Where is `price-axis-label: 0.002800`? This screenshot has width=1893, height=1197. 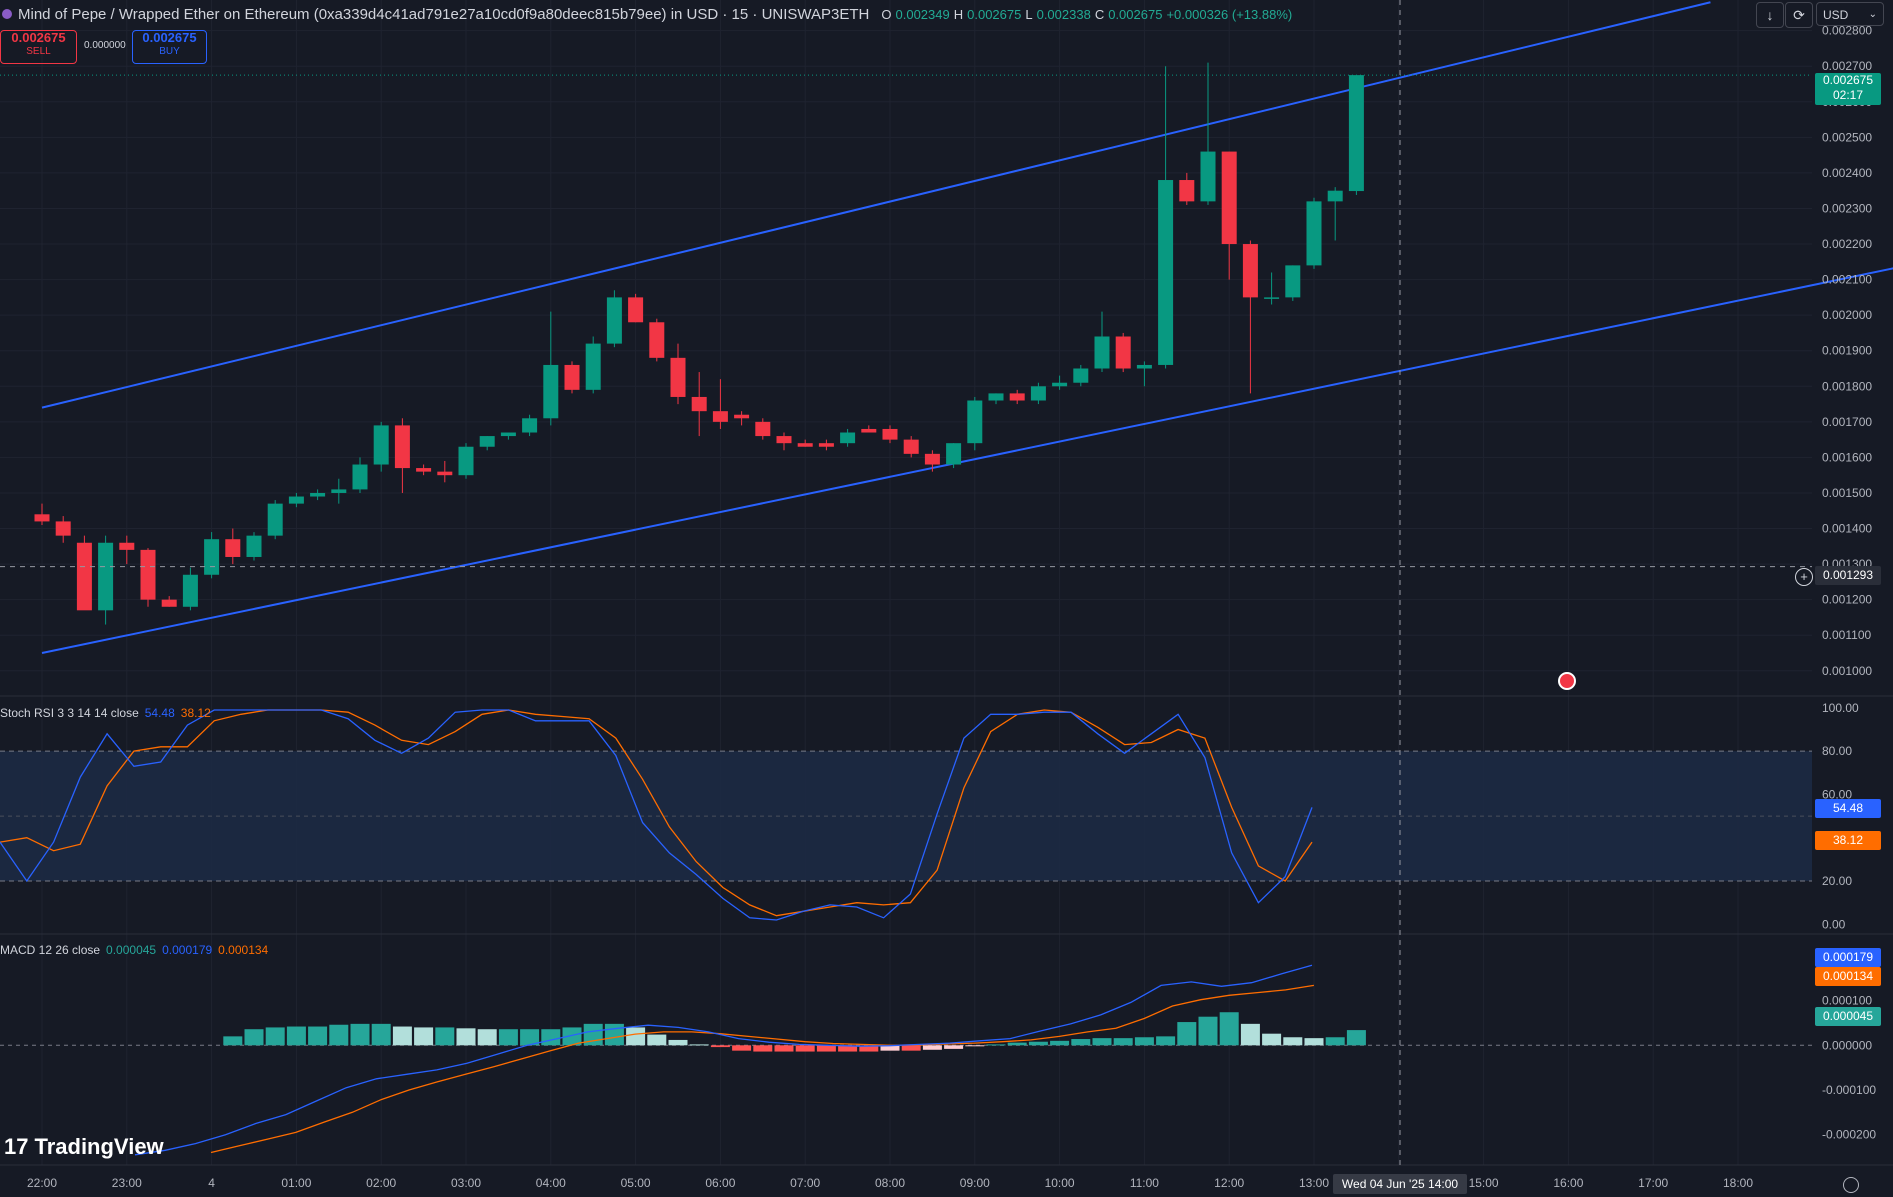 price-axis-label: 0.002800 is located at coordinates (1847, 31).